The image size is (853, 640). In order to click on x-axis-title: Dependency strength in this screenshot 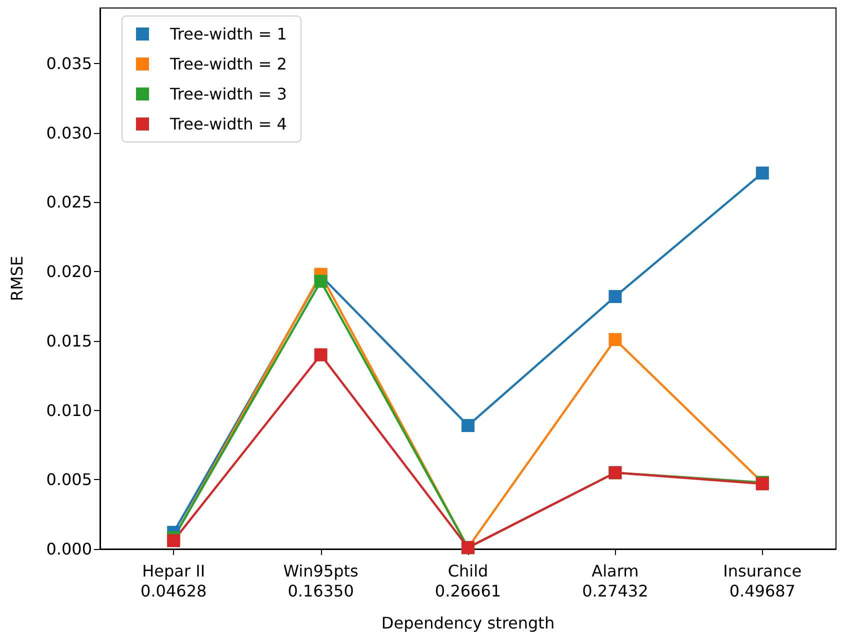, I will do `click(468, 623)`.